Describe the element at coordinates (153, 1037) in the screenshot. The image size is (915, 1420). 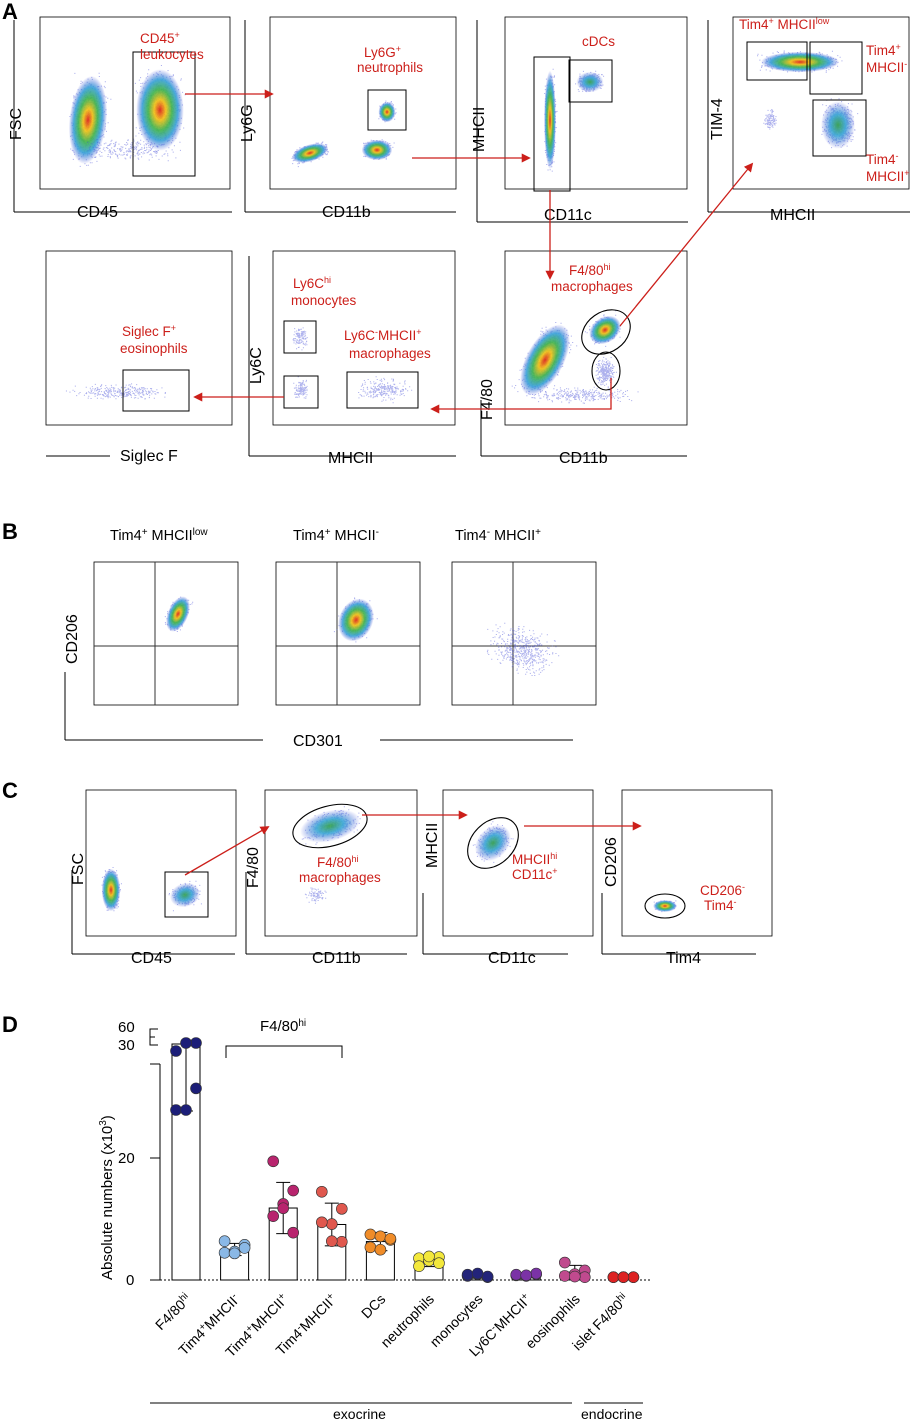
I see `axis-break` at that location.